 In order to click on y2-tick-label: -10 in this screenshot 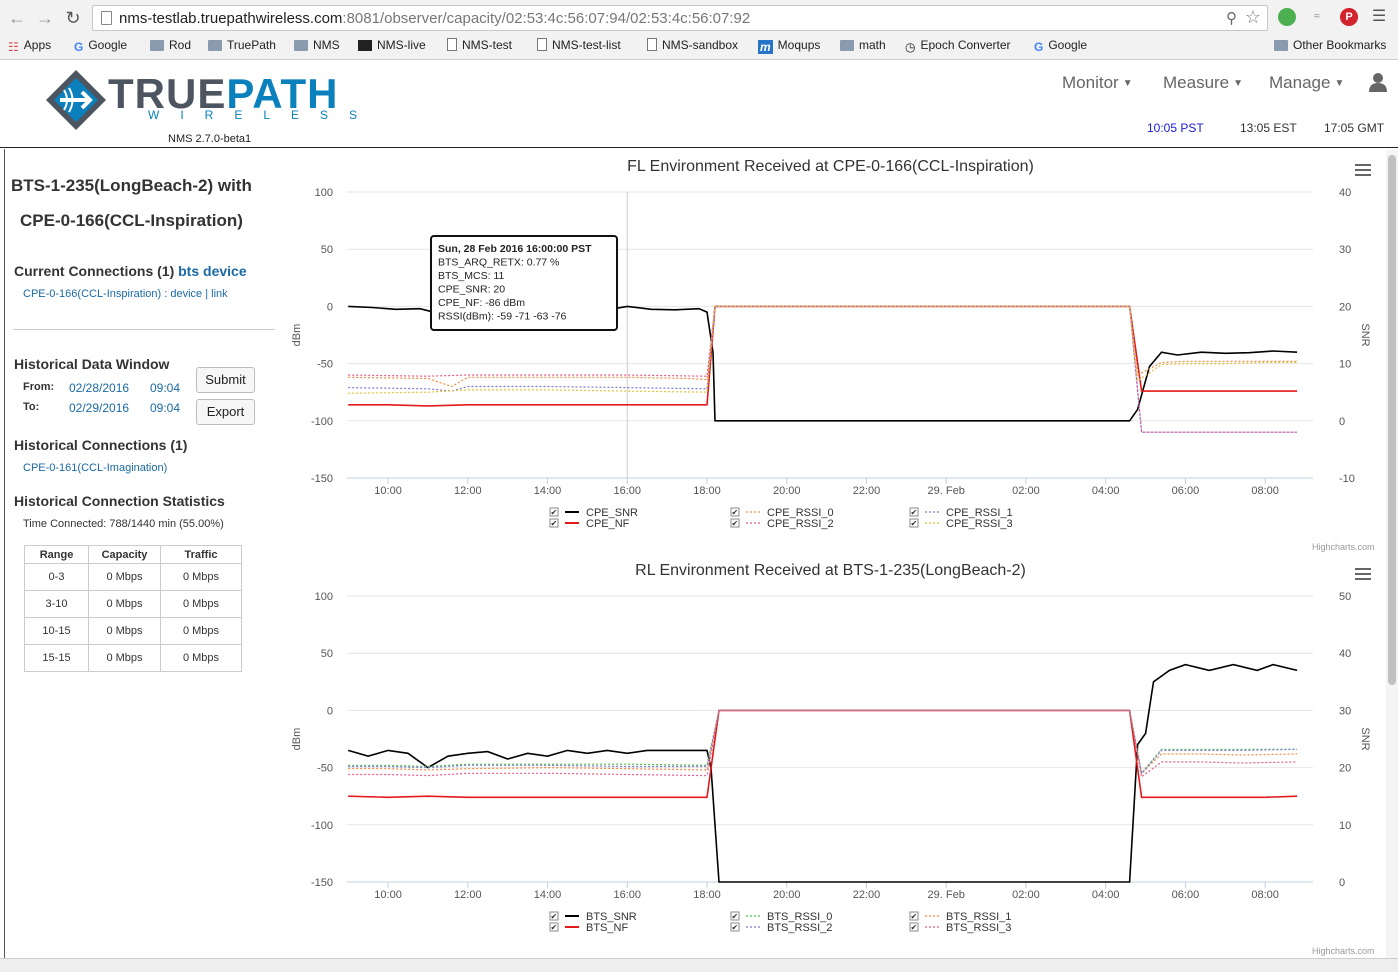, I will do `click(1347, 479)`.